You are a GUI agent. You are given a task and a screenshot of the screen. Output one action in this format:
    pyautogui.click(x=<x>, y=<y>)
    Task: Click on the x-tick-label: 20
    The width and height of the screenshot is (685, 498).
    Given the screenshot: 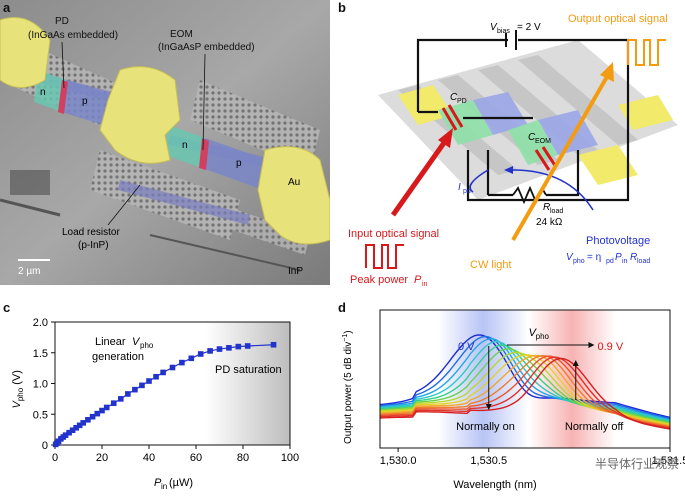 What is the action you would take?
    pyautogui.click(x=102, y=458)
    